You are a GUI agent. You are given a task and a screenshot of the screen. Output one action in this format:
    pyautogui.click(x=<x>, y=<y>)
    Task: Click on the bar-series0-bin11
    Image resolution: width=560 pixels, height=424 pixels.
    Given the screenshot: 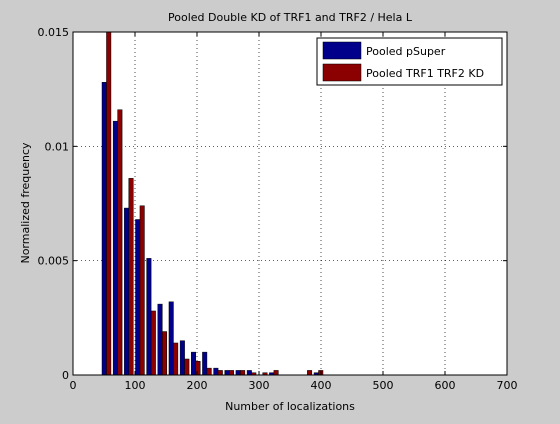 What is the action you would take?
    pyautogui.click(x=227, y=373)
    